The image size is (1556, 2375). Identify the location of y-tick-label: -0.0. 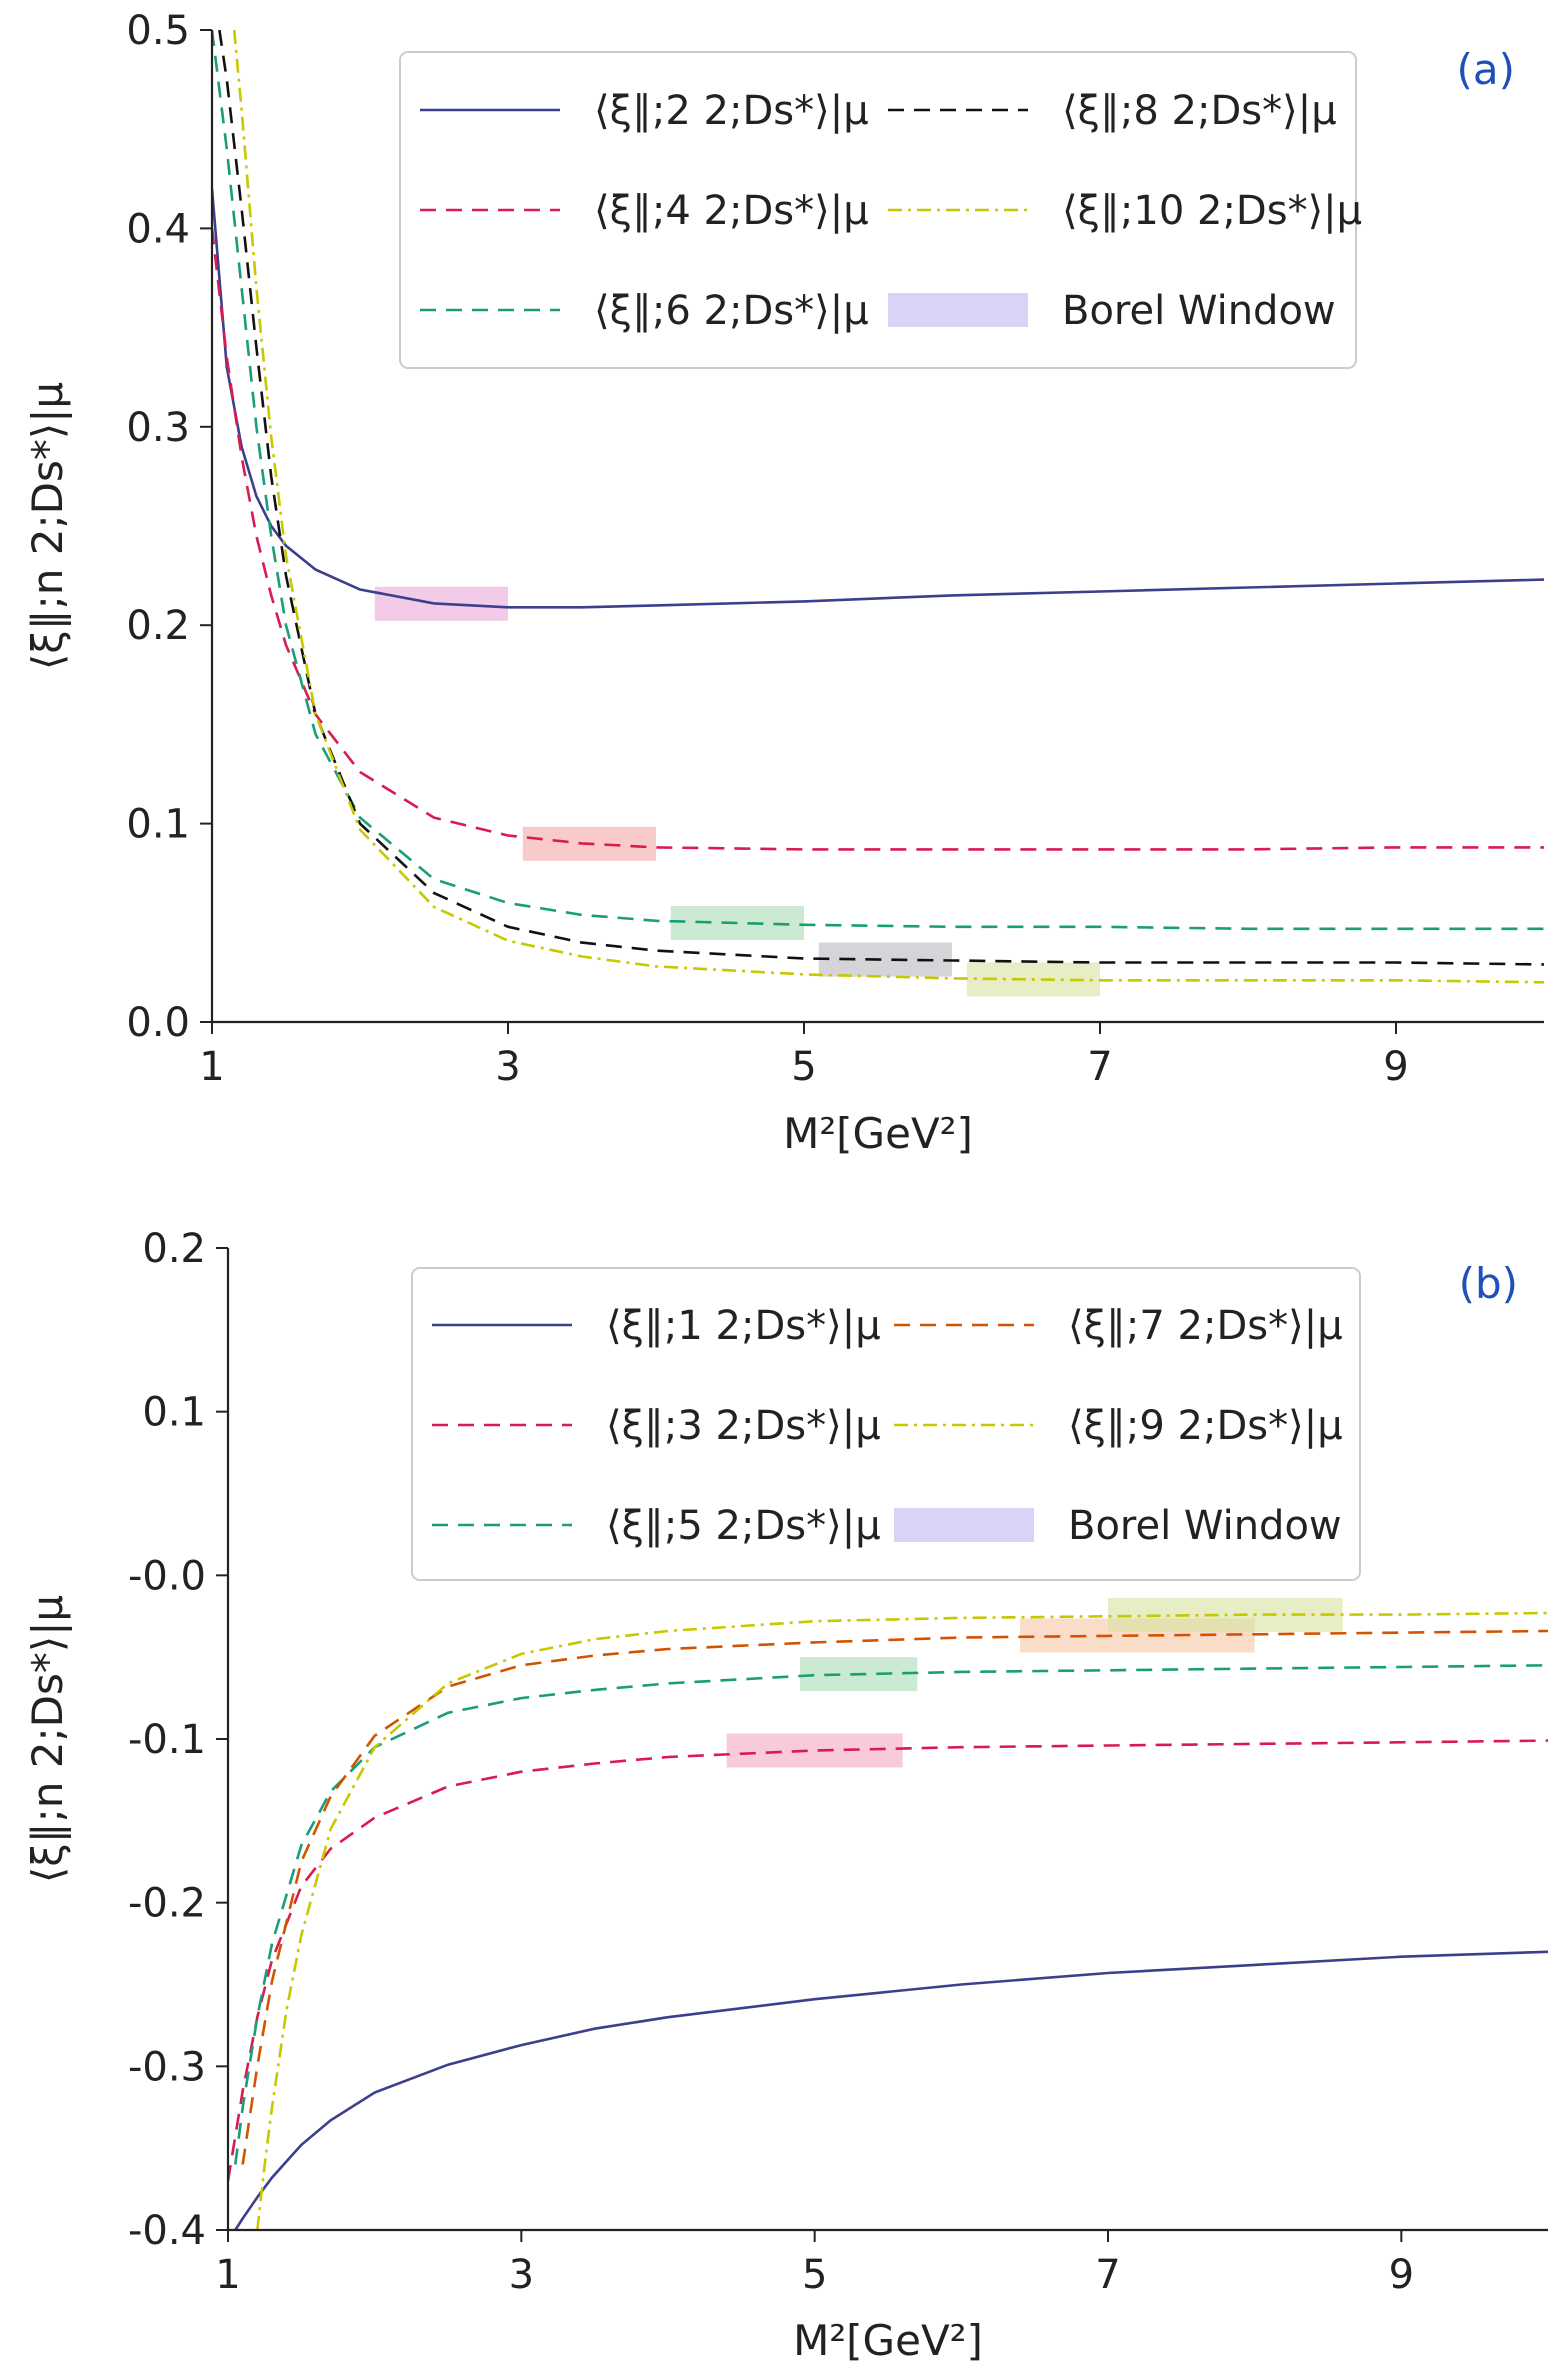
(167, 1576).